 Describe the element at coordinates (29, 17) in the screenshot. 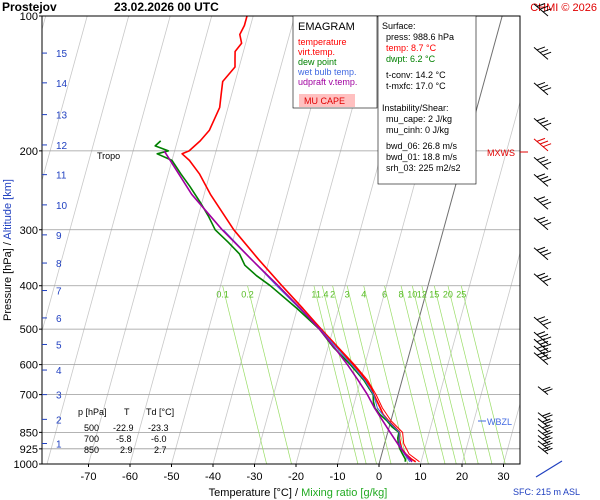

I see `pressure-tick-label: 100` at that location.